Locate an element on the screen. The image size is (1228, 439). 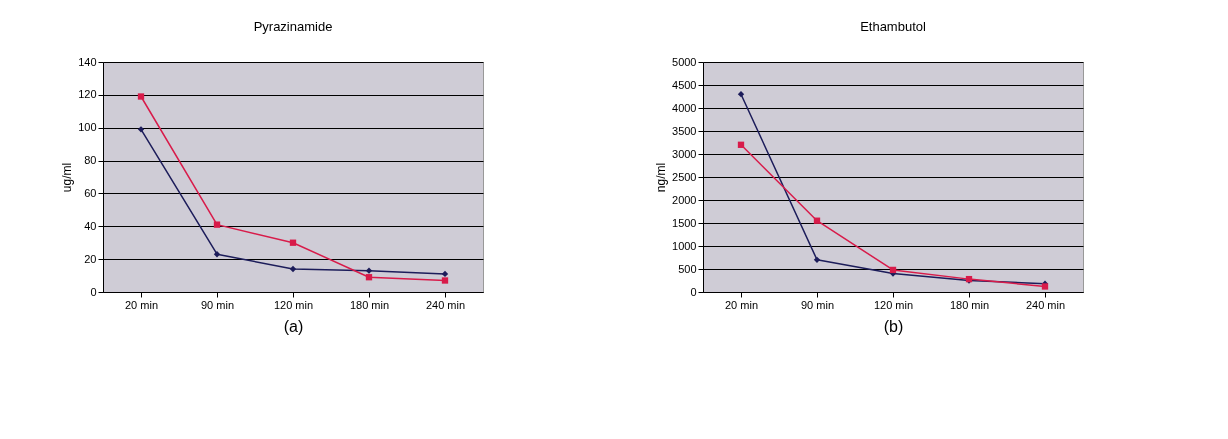
chart-title: Ethambutol is located at coordinates (893, 26).